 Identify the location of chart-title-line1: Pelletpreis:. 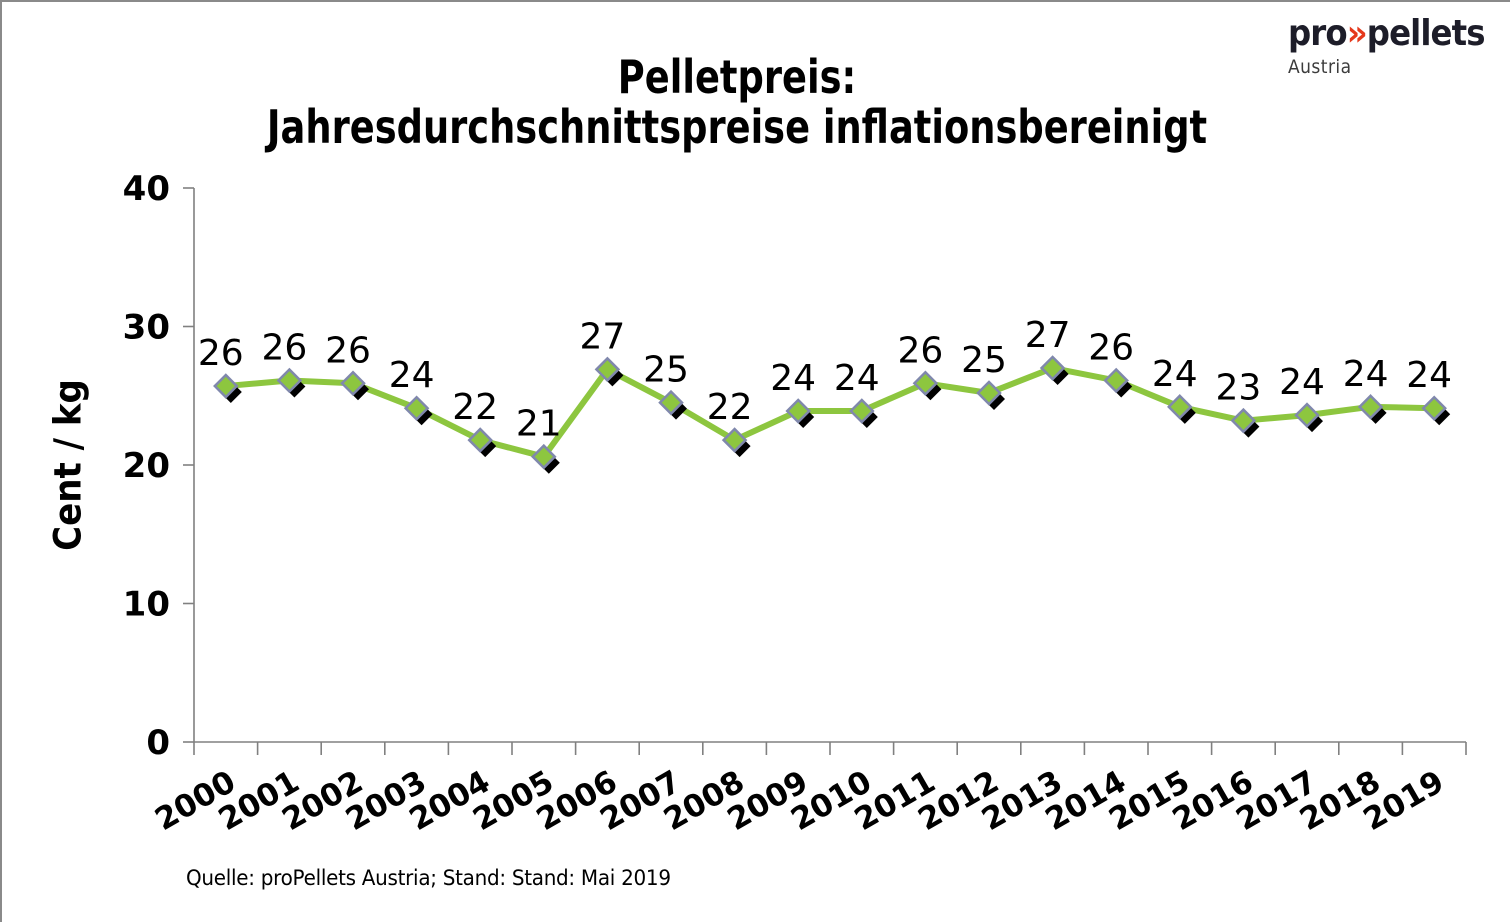
(737, 77).